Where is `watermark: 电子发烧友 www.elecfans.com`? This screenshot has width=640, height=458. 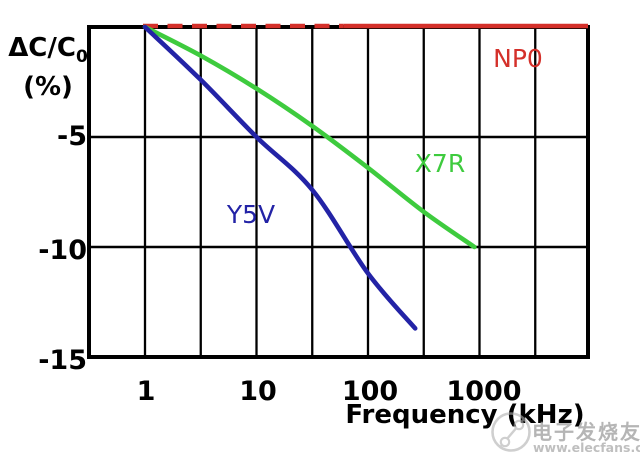 watermark: 电子发烧友 www.elecfans.com is located at coordinates (563, 431).